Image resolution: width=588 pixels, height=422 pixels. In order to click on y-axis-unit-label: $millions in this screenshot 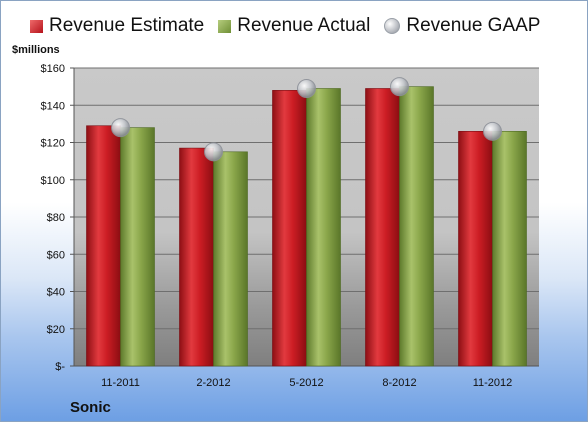, I will do `click(36, 50)`.